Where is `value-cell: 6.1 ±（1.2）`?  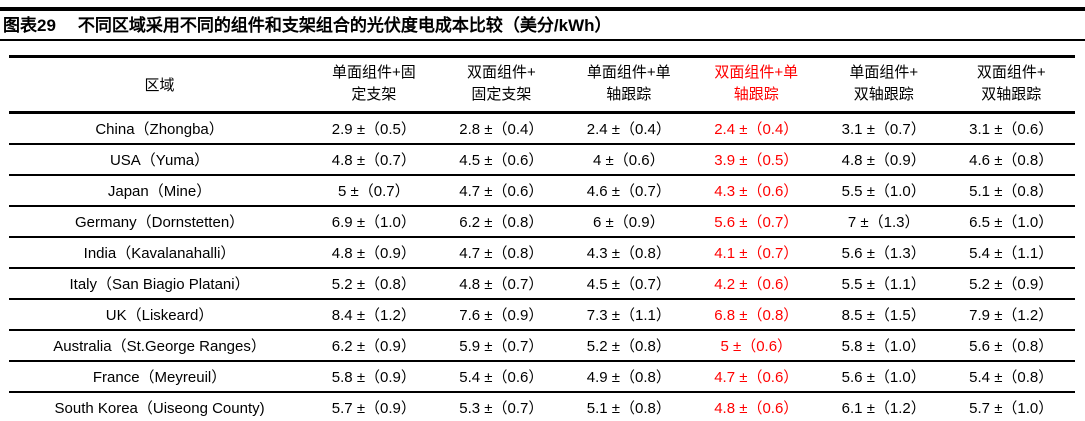
value-cell: 6.1 ±（1.2） is located at coordinates (884, 406).